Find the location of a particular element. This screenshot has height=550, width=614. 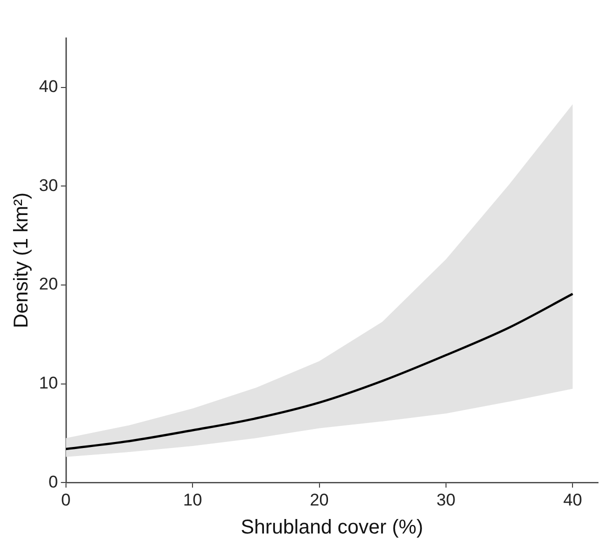

y-tick-label: 10 is located at coordinates (48, 382).